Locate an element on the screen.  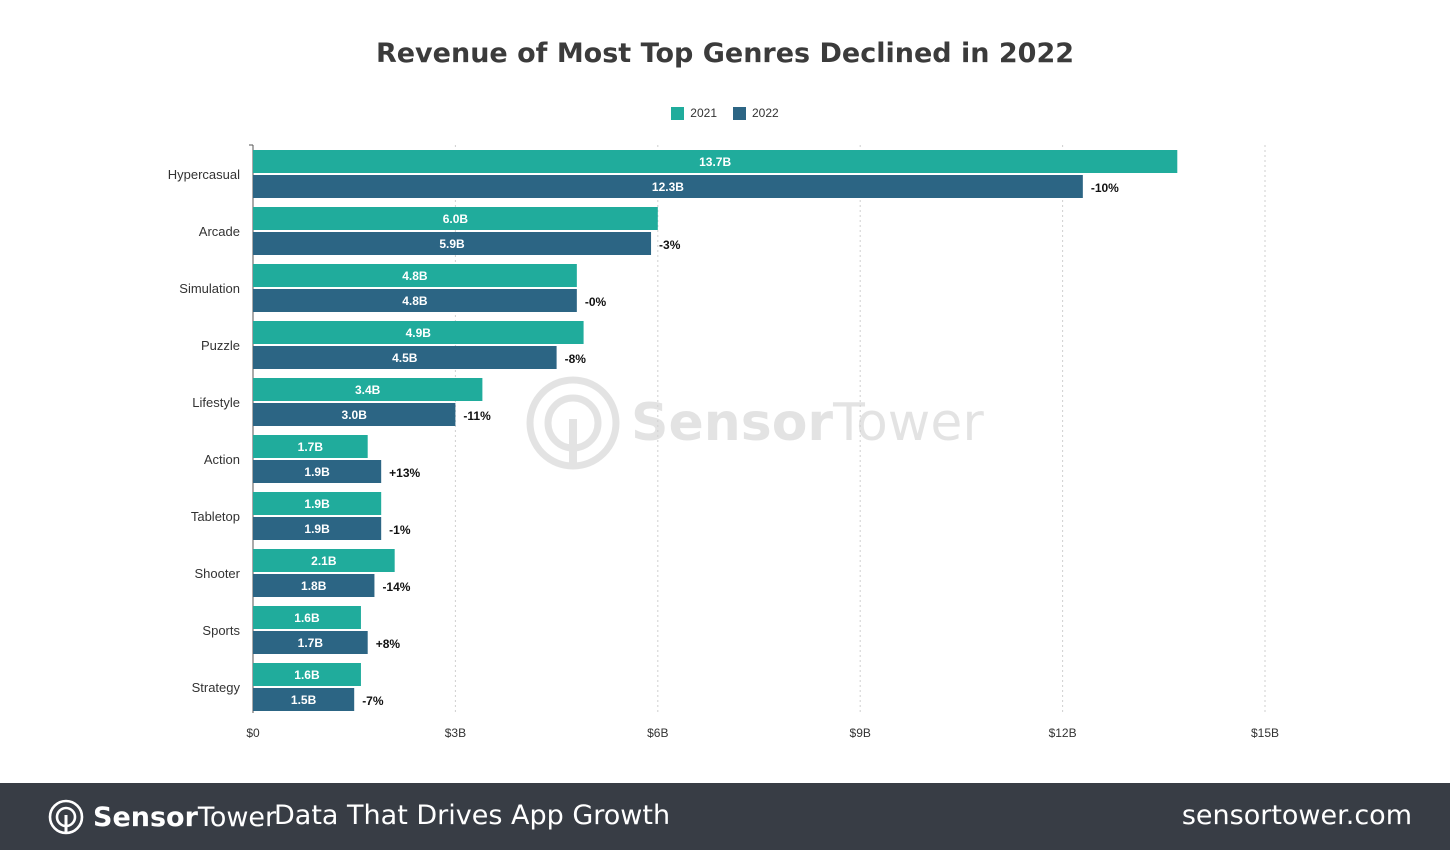
legend-label-2021: 2021 is located at coordinates (703, 113).